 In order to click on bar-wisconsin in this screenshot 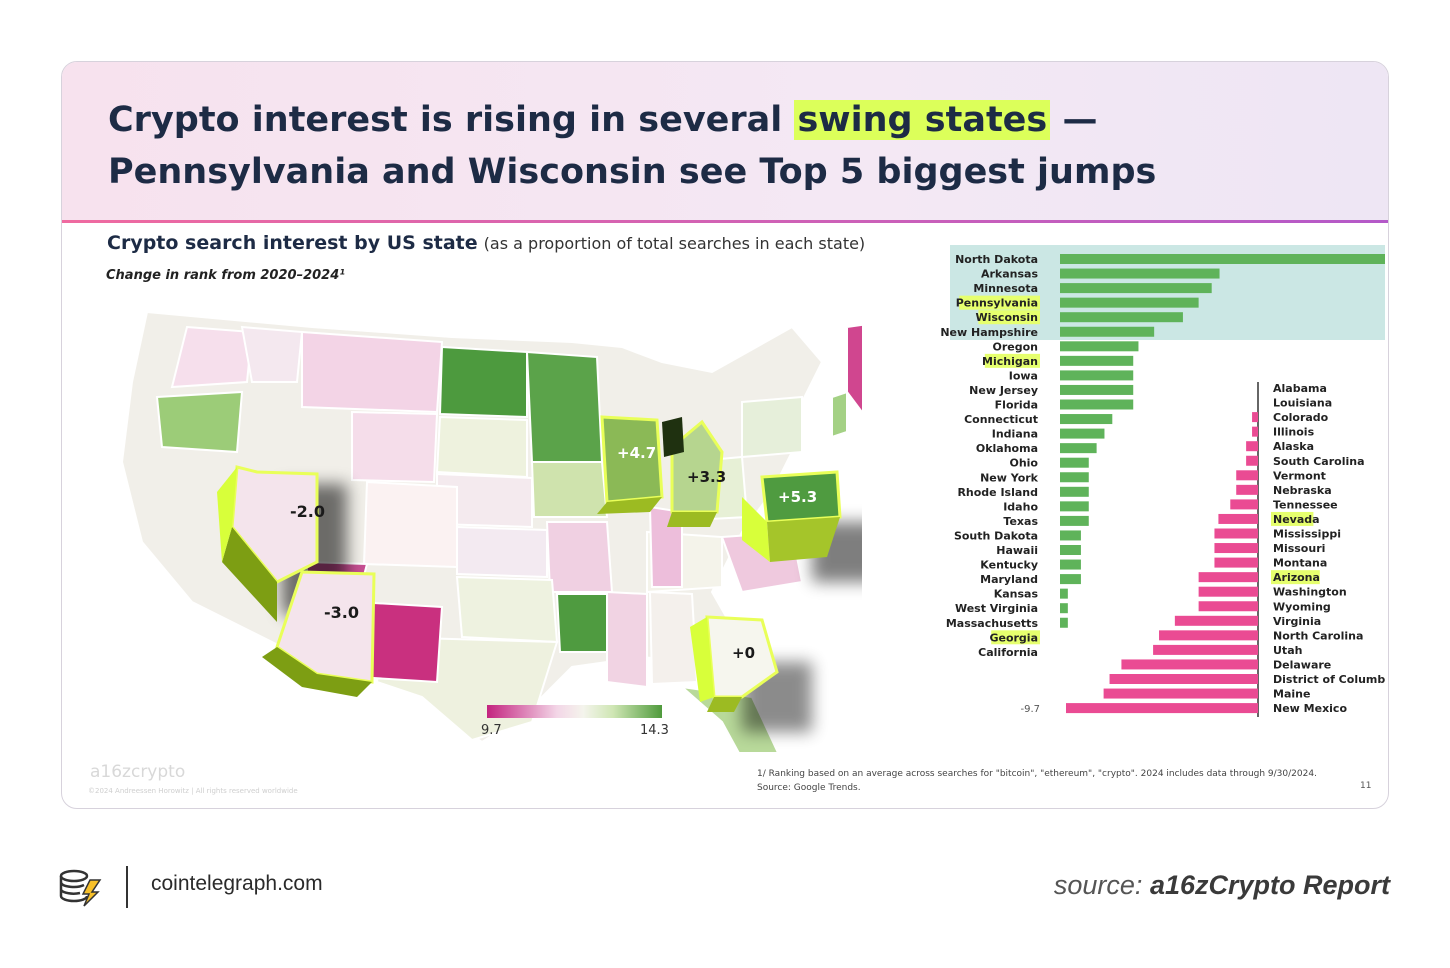, I will do `click(1121, 317)`.